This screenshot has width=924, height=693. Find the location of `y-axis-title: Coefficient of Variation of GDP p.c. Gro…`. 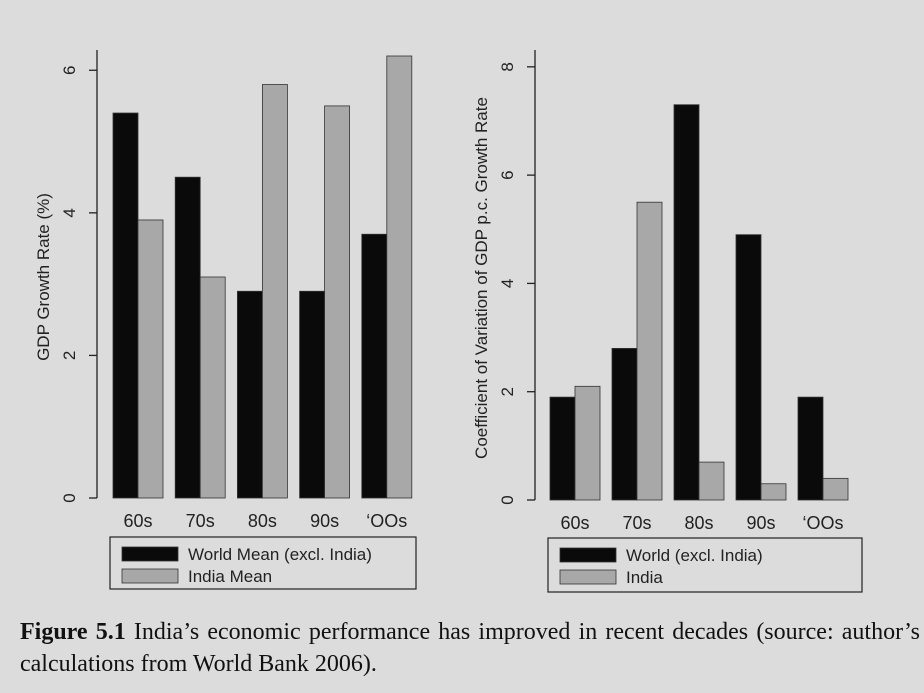

y-axis-title: Coefficient of Variation of GDP p.c. Gro… is located at coordinates (481, 278).